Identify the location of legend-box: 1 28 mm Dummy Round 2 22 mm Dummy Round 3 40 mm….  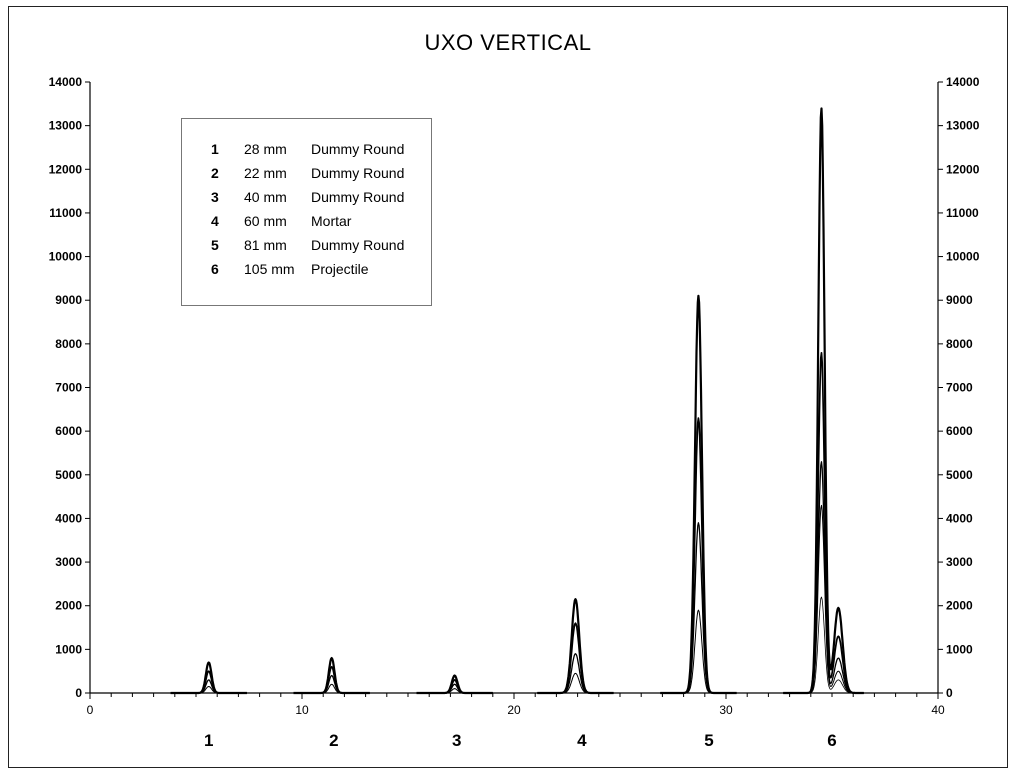
(306, 212).